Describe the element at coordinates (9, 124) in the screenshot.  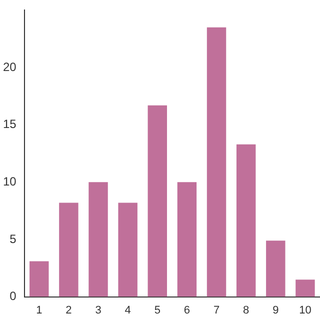
I see `y-tick-label: 15` at that location.